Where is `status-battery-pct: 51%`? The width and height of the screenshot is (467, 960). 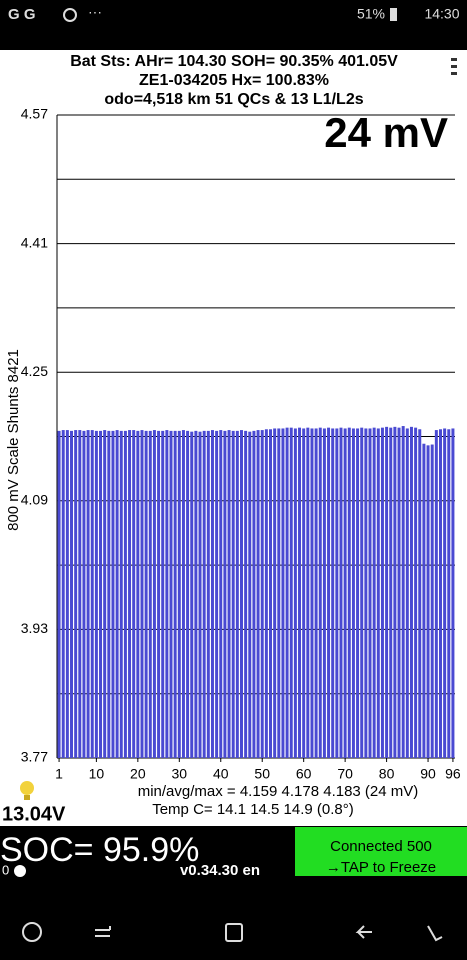 status-battery-pct: 51% is located at coordinates (371, 14).